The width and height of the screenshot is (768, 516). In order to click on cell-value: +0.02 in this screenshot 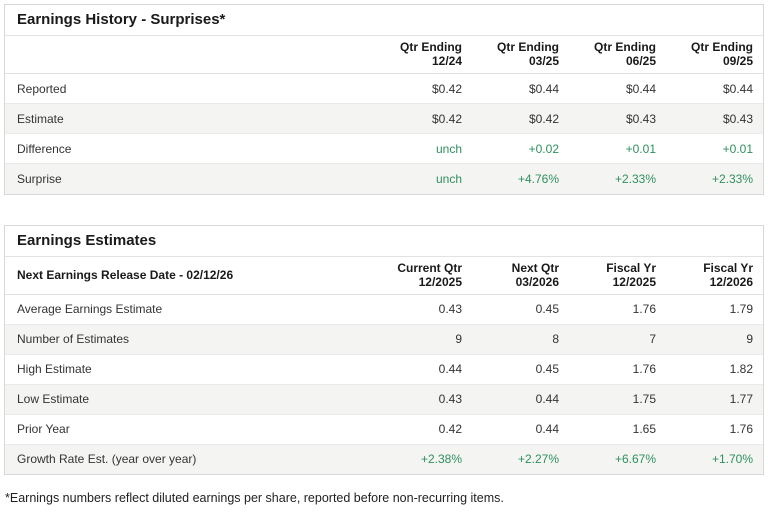, I will do `click(543, 148)`.